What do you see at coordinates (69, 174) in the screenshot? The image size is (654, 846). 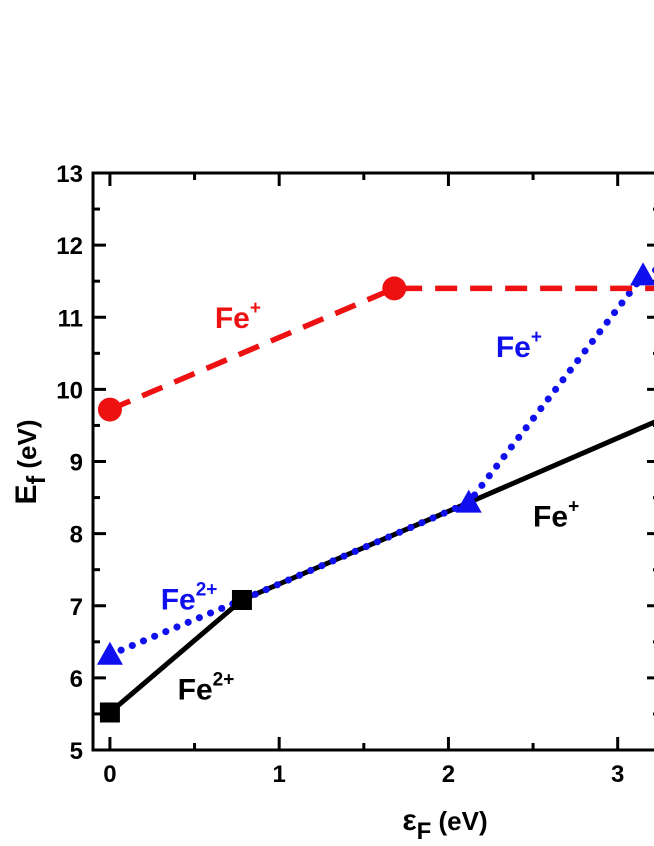 I see `y-tick-label: 13` at bounding box center [69, 174].